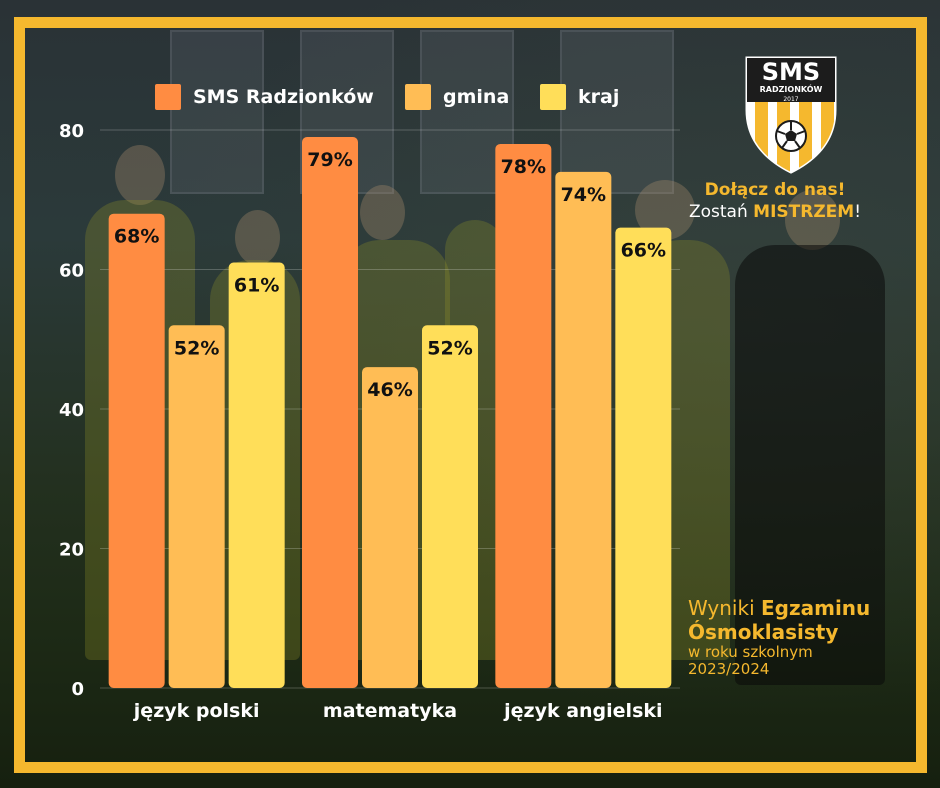 The width and height of the screenshot is (940, 788). I want to click on caption-line-3: w roku szkolnym, so click(750, 652).